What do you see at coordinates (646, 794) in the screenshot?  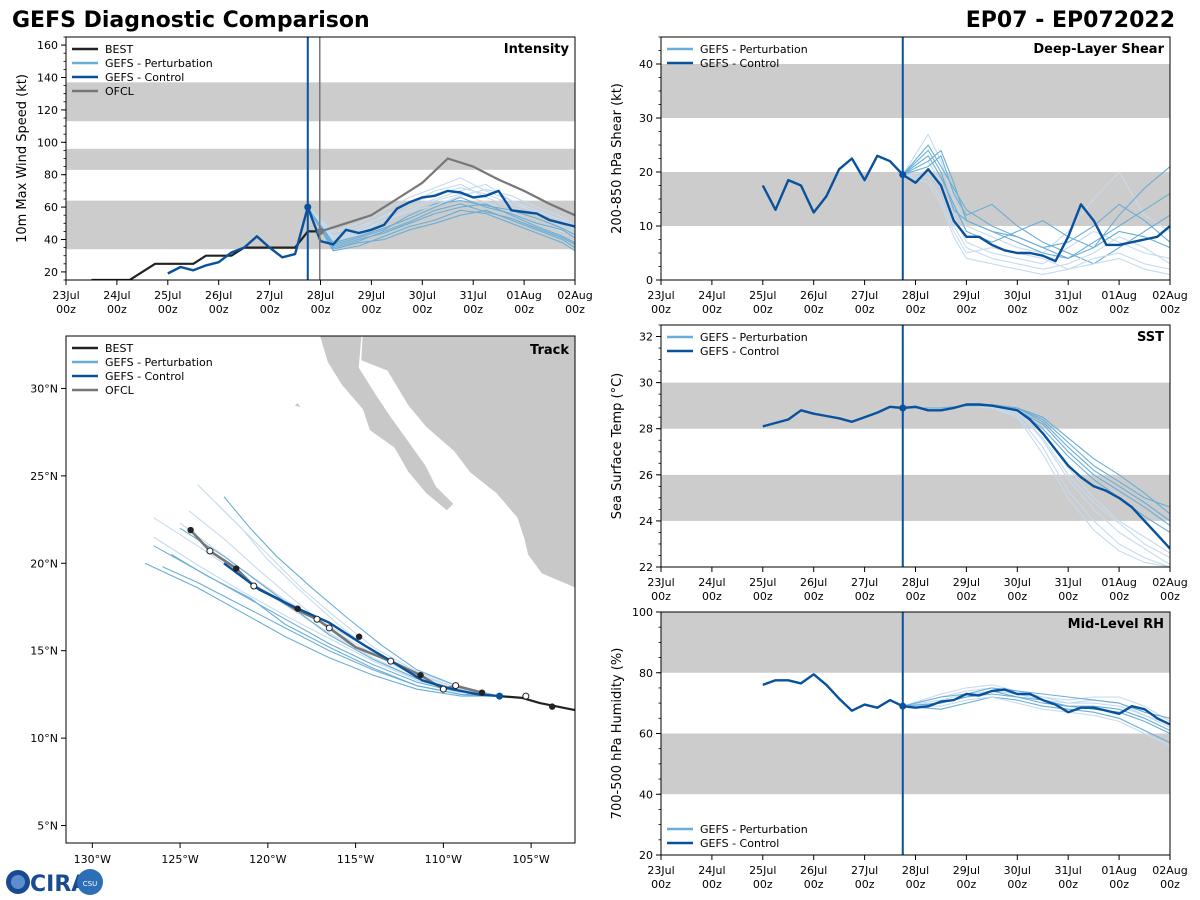 I see `rh-ytick-label: 40` at bounding box center [646, 794].